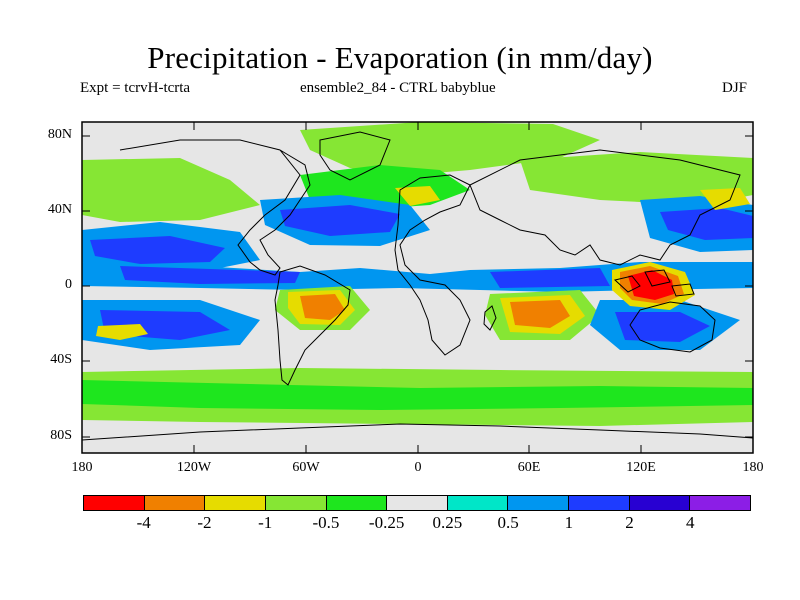  What do you see at coordinates (662, 327) in the screenshot?
I see `south-indian-core` at bounding box center [662, 327].